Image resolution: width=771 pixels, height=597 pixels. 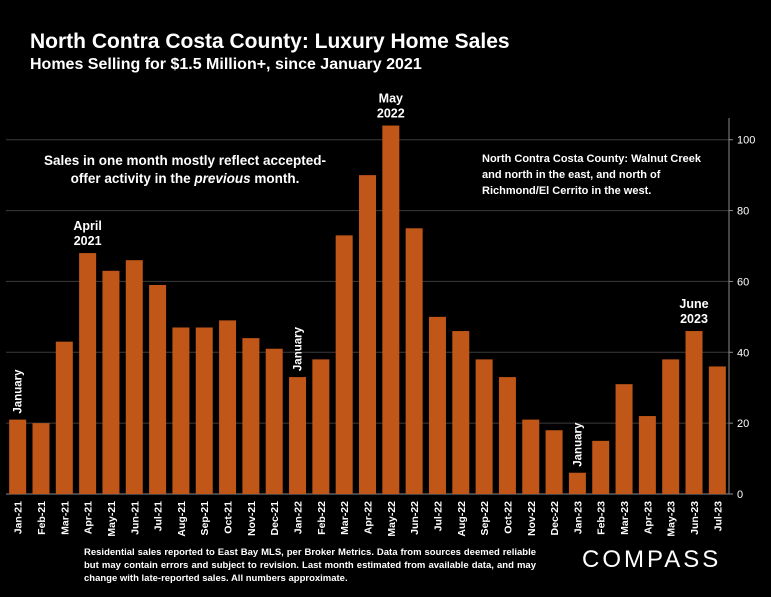 What do you see at coordinates (693, 304) in the screenshot?
I see `annotation-peak-label: June` at bounding box center [693, 304].